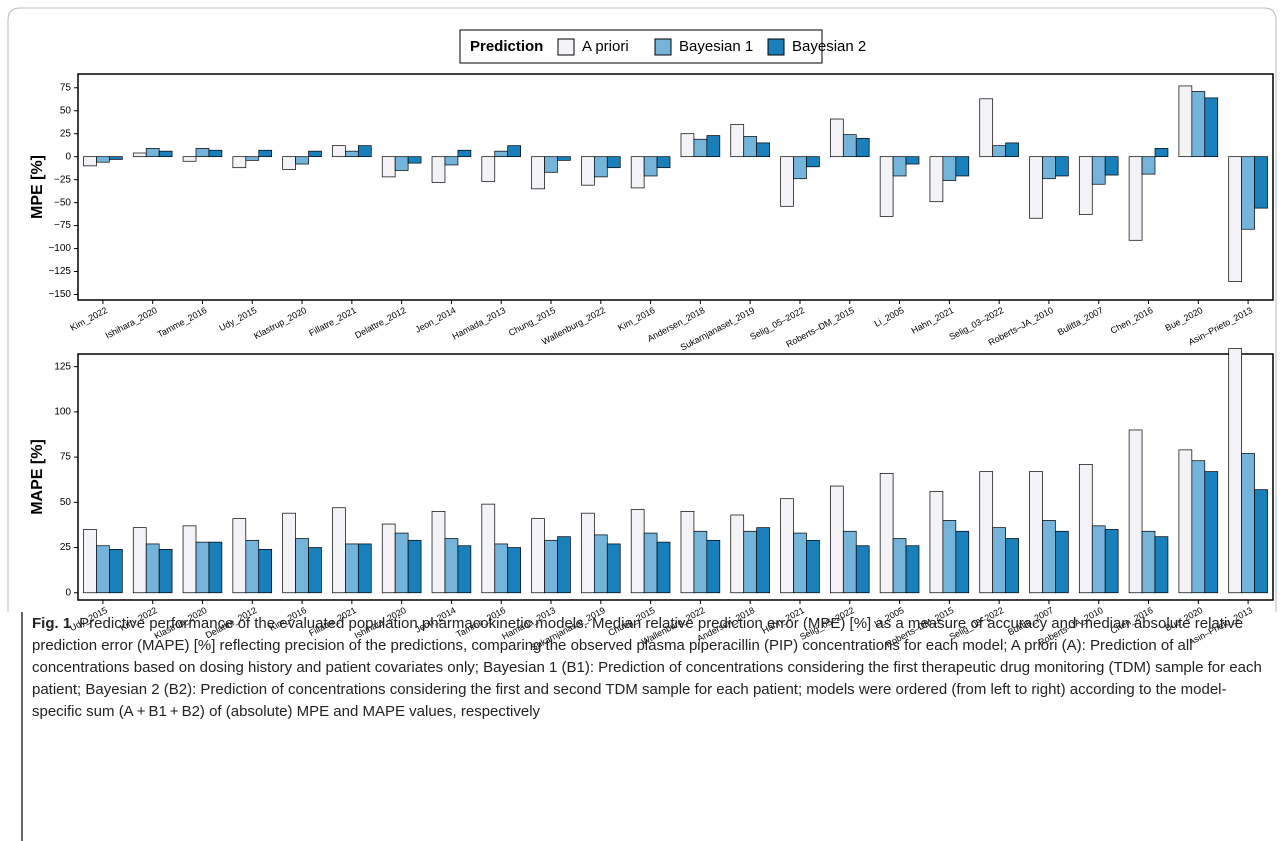 This screenshot has height=841, width=1284. What do you see at coordinates (182, 322) in the screenshot?
I see `x-tick-label: Tamme_2016` at bounding box center [182, 322].